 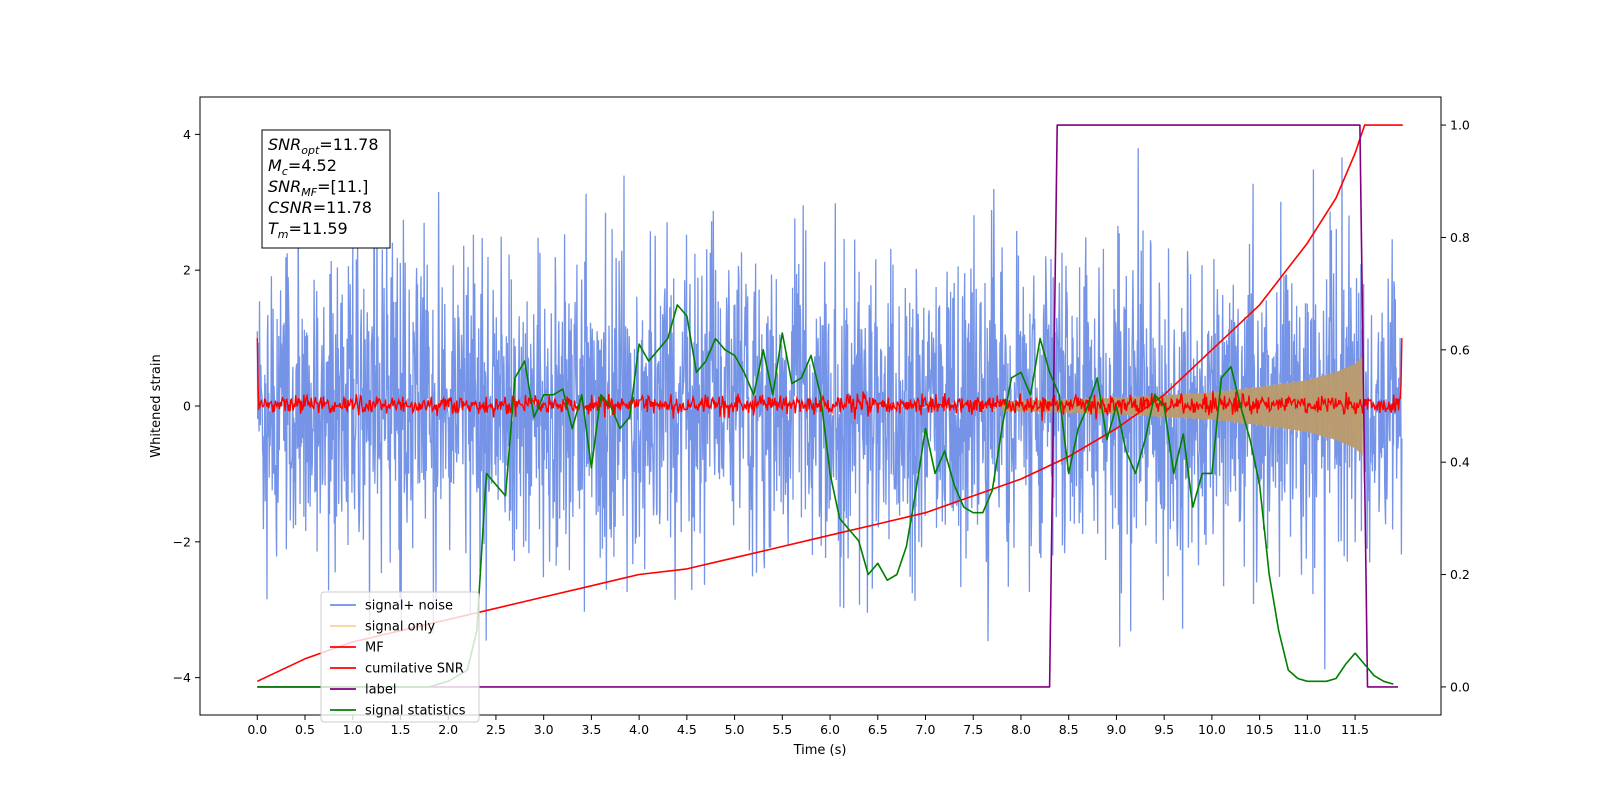 I want to click on y2-tick-label: 0.0, so click(x=1460, y=686).